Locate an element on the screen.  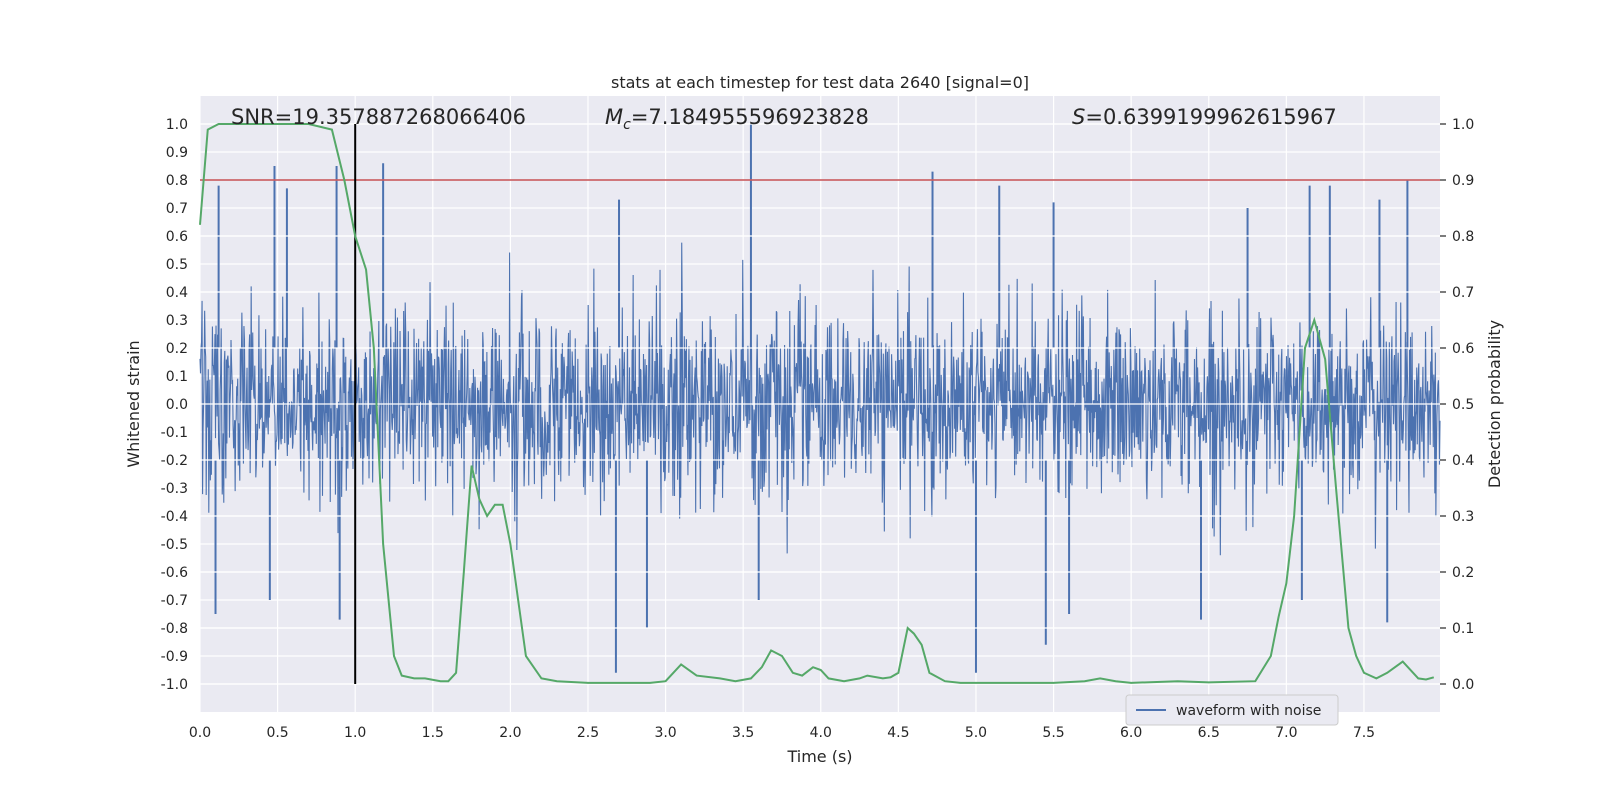
y-tick-label-9: -0.1 is located at coordinates (174, 433).